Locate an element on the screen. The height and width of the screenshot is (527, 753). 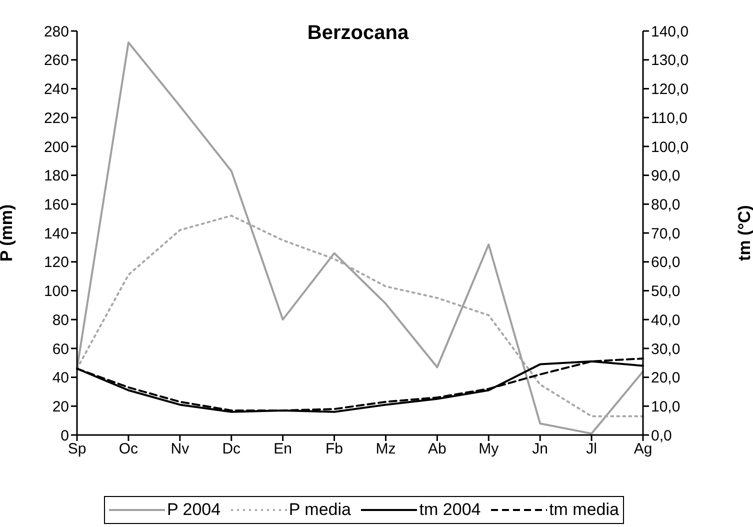
y2-tick-label: 50,0 is located at coordinates (665, 291).